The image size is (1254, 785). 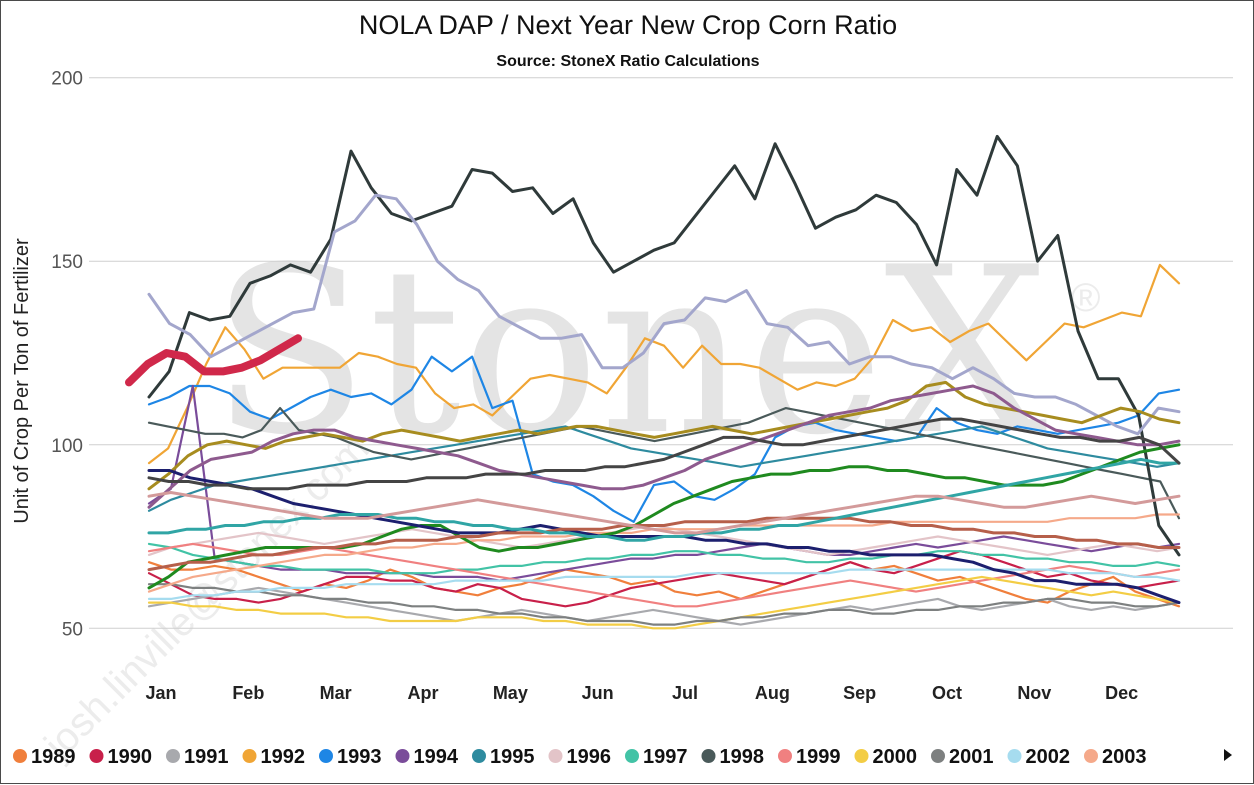 I want to click on legend-item: 2002, so click(x=1039, y=757).